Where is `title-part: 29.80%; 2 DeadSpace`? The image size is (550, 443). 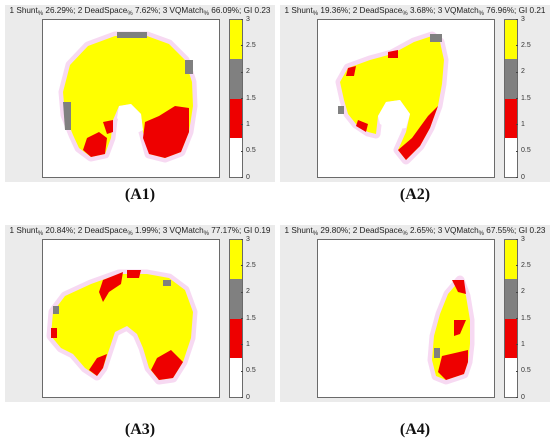 title-part: 29.80%; 2 DeadSpace is located at coordinates (360, 230).